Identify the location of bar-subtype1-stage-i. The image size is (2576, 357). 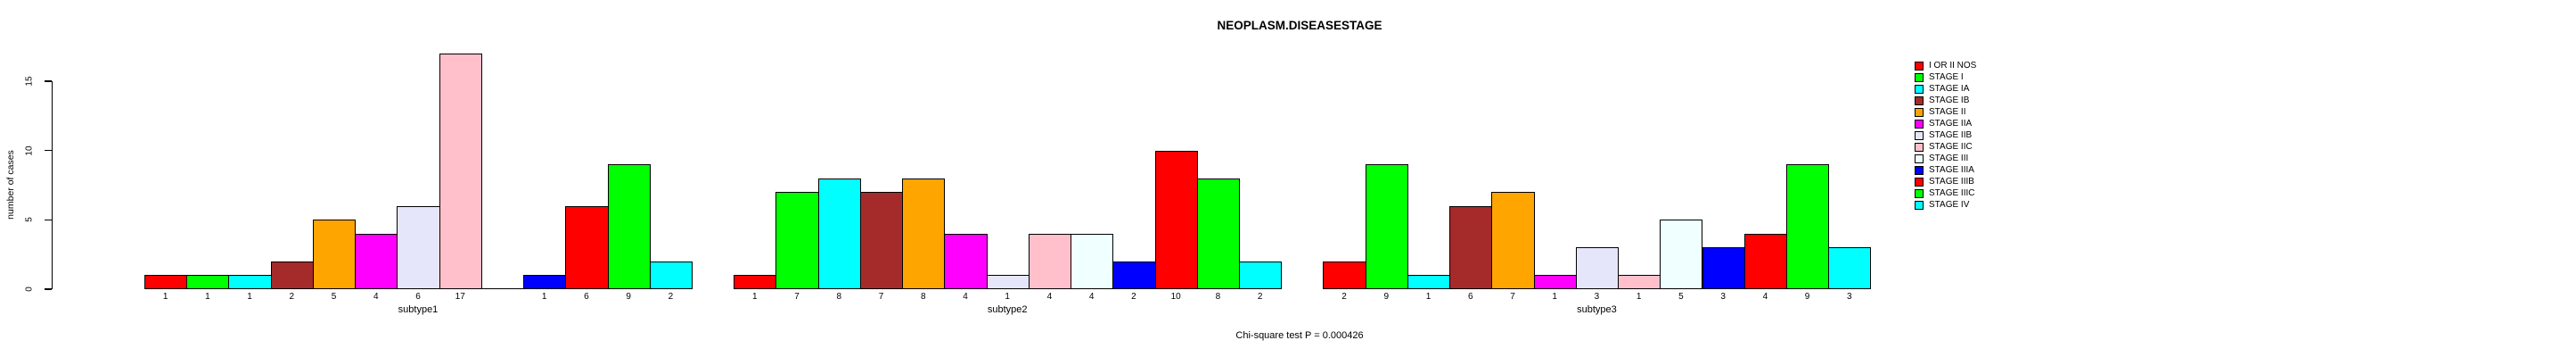
(208, 282).